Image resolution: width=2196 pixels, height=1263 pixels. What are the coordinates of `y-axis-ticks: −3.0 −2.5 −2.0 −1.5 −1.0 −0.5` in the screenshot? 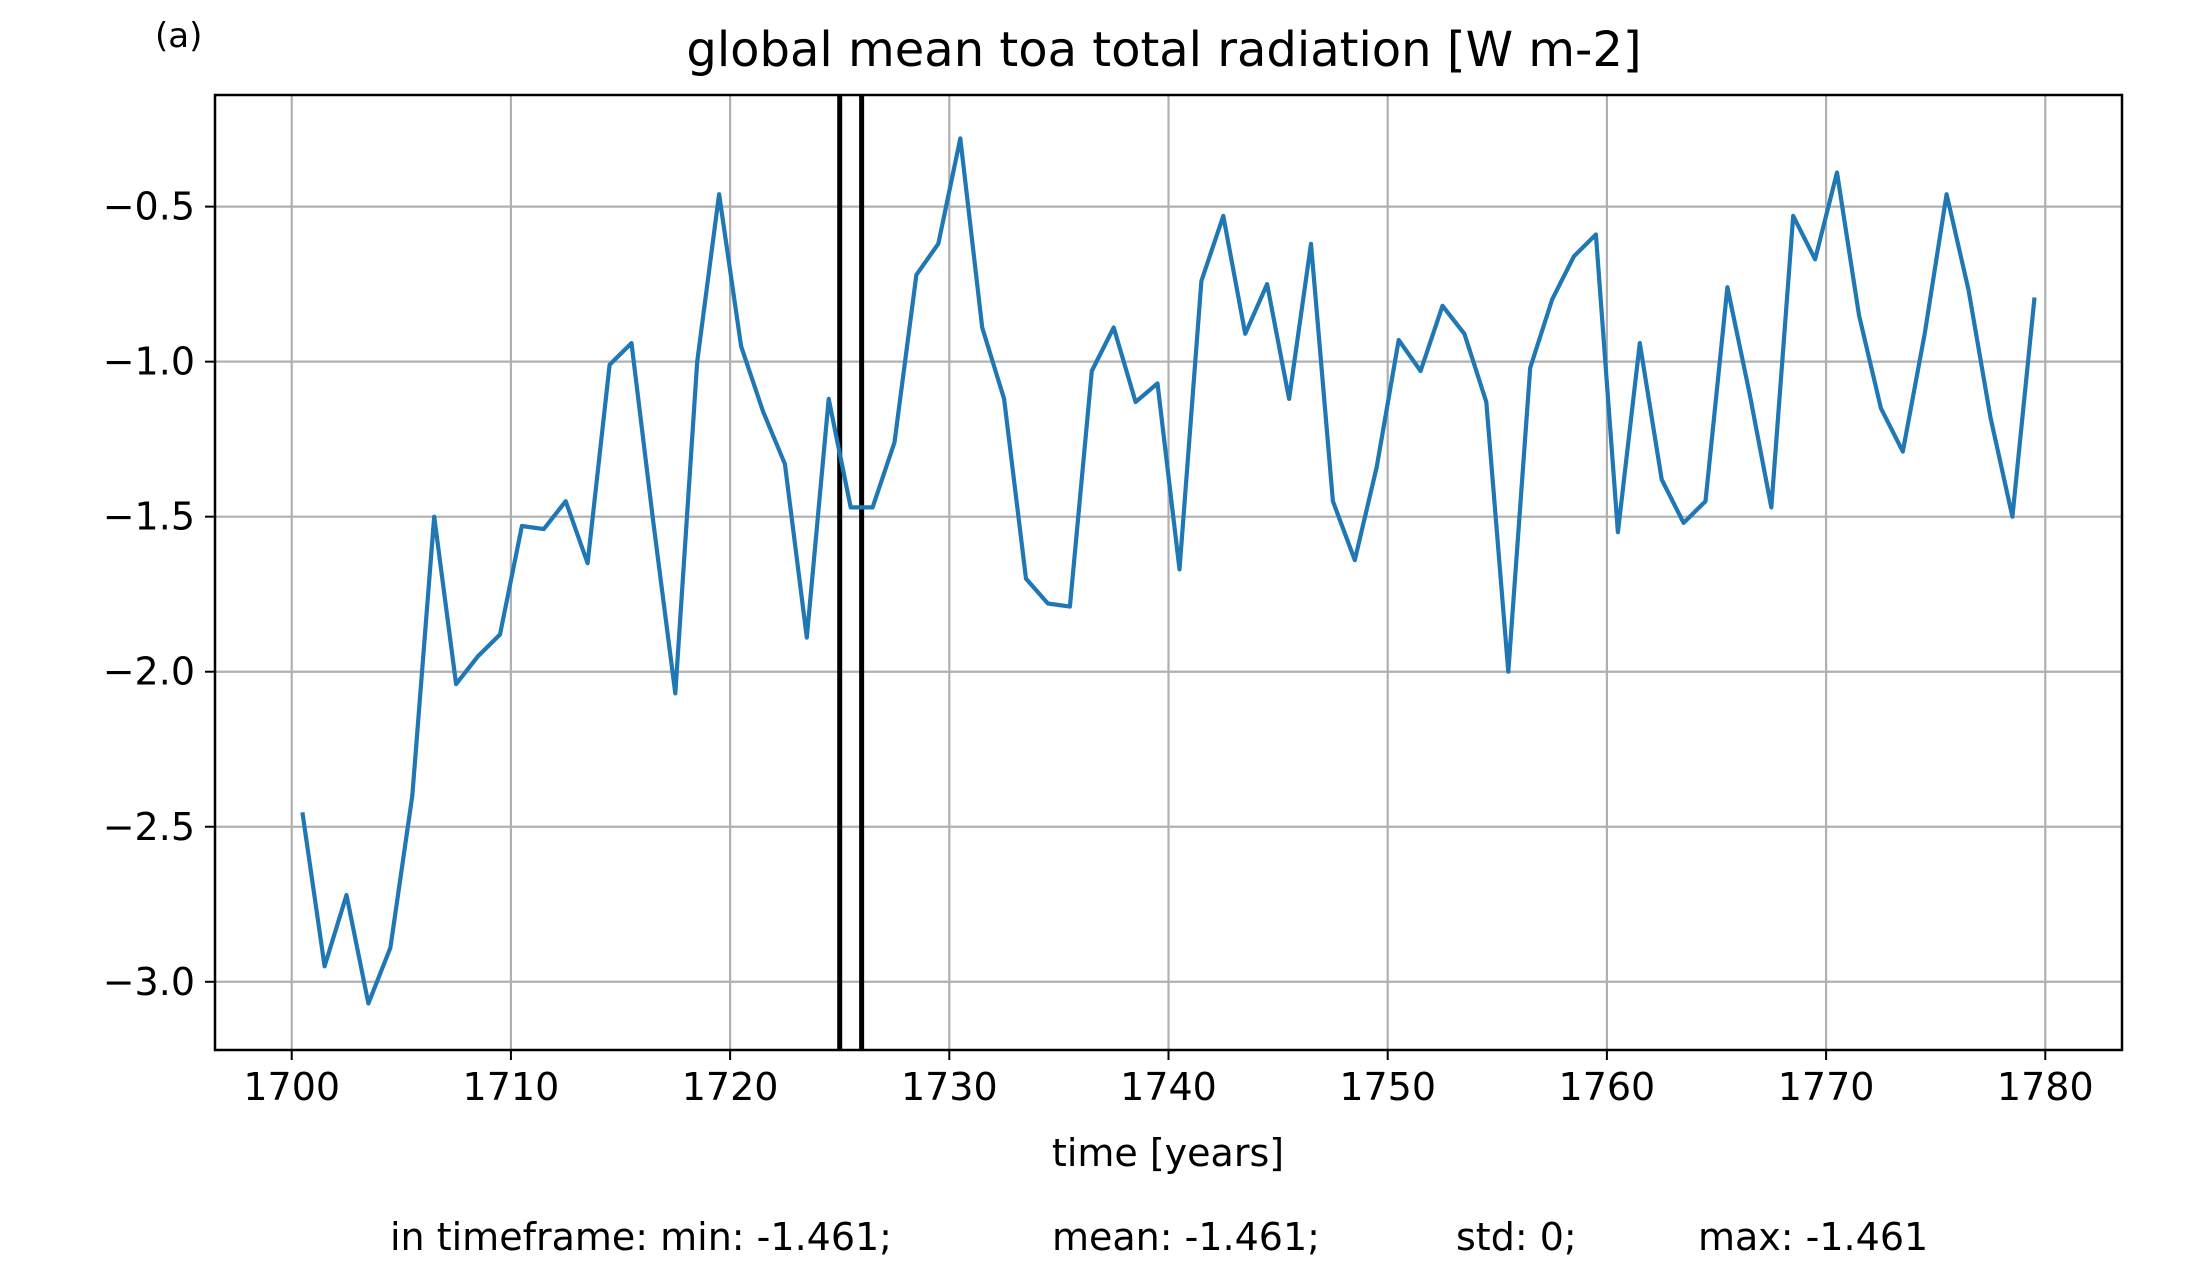 It's located at (159, 594).